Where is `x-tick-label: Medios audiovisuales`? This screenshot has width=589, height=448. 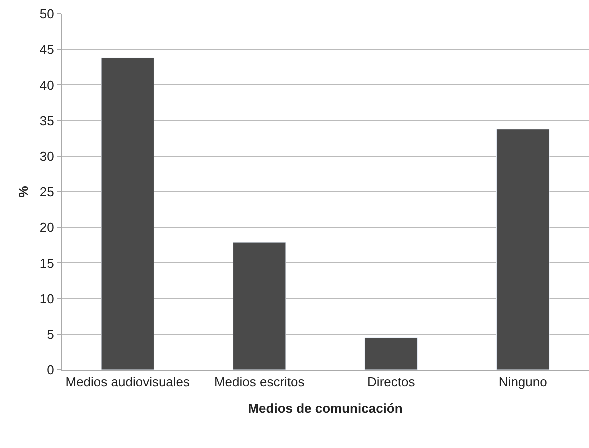
x-tick-label: Medios audiovisuales is located at coordinates (128, 382).